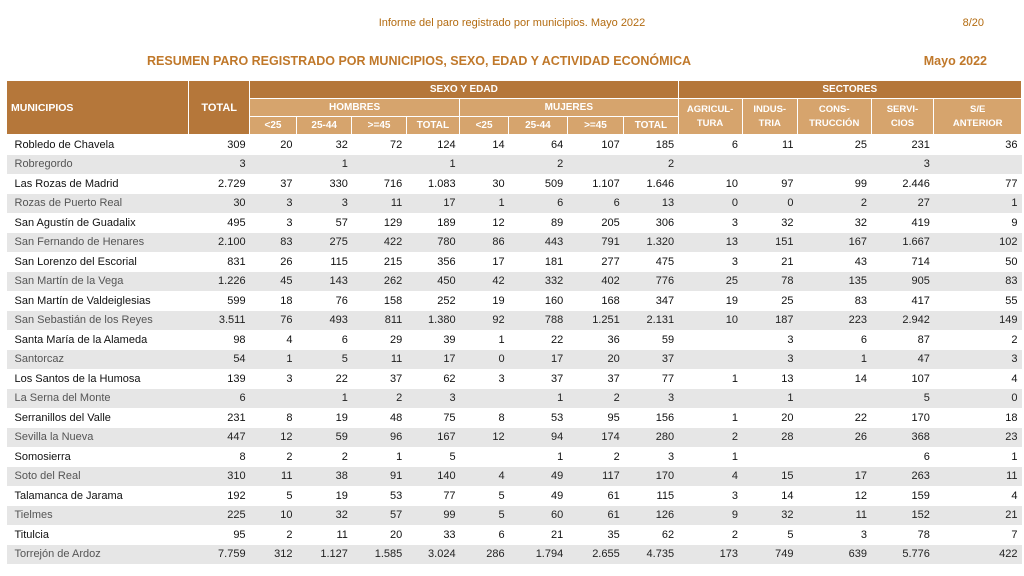  Describe the element at coordinates (379, 515) in the screenshot. I see `table-cell: 57` at that location.